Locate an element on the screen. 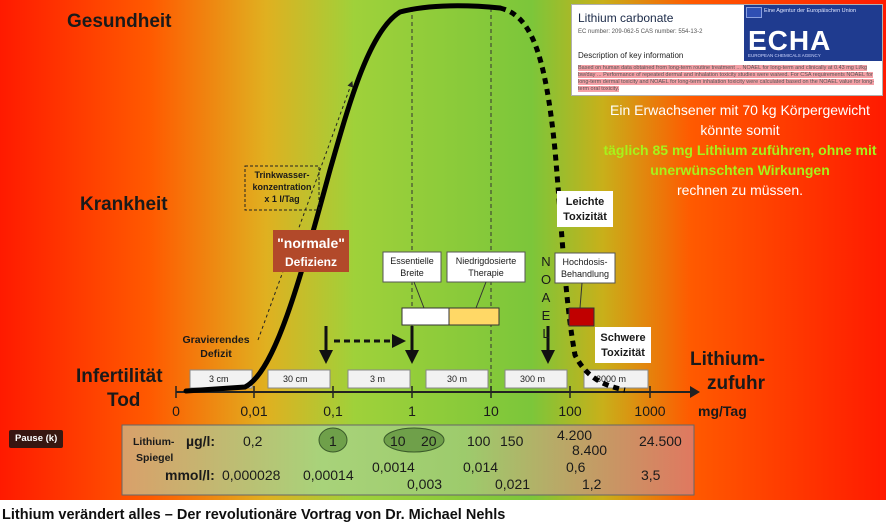 This screenshot has height=532, width=886. water-volume-scale: 3 cm 30 cm 3 m 30 m 300 m 3000 m is located at coordinates (419, 379).